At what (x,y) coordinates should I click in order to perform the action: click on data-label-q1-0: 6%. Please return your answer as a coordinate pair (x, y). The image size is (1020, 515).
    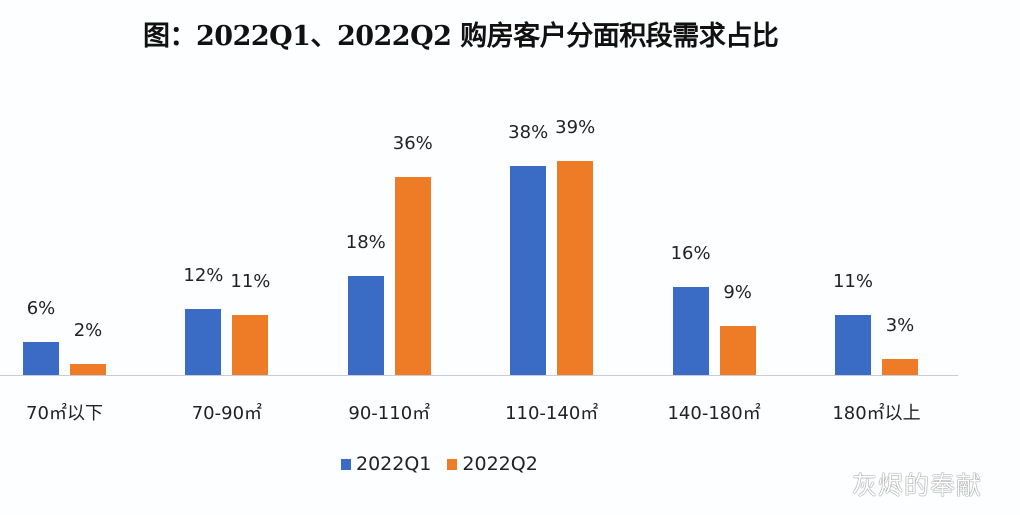
    Looking at the image, I should click on (41, 308).